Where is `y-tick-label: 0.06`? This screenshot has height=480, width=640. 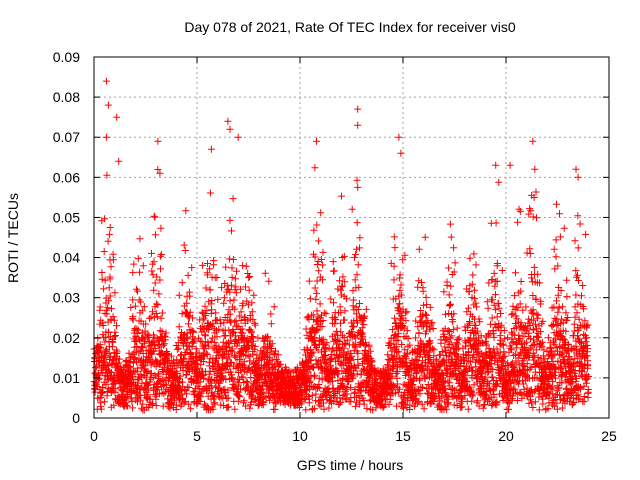 y-tick-label: 0.06 is located at coordinates (66, 177).